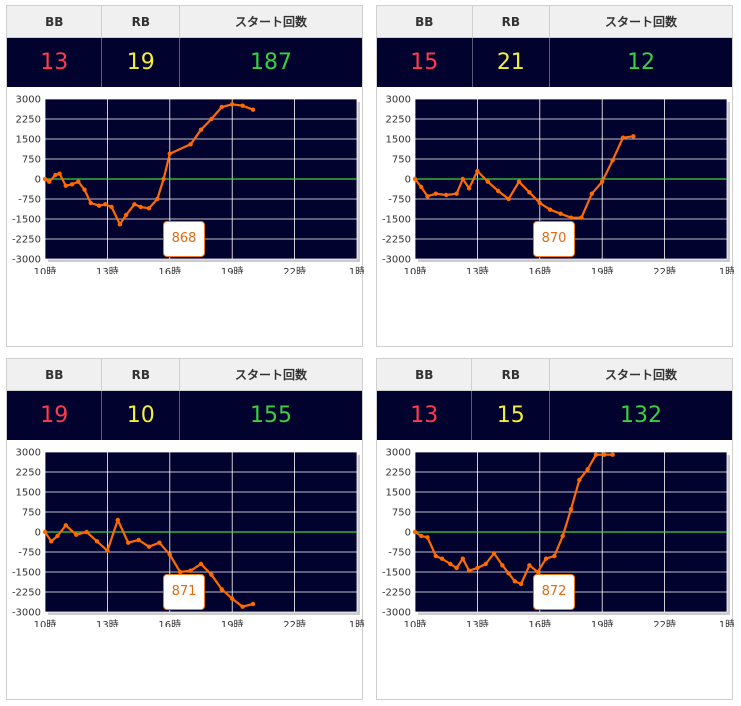  Describe the element at coordinates (184, 399) in the screenshot. I see `stats-table: BB RB スタート回数 19 10 155` at that location.